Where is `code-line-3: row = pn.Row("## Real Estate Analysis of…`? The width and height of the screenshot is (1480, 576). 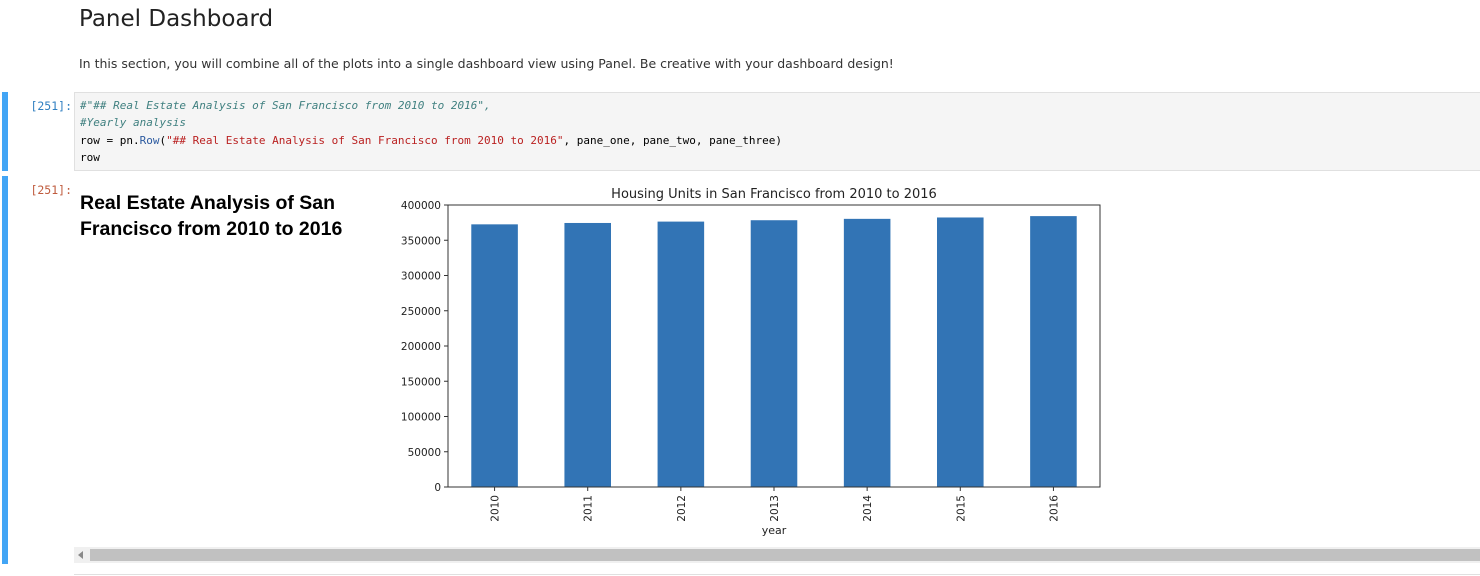
code-line-3: row = pn.Row("## Real Estate Analysis of… is located at coordinates (431, 140).